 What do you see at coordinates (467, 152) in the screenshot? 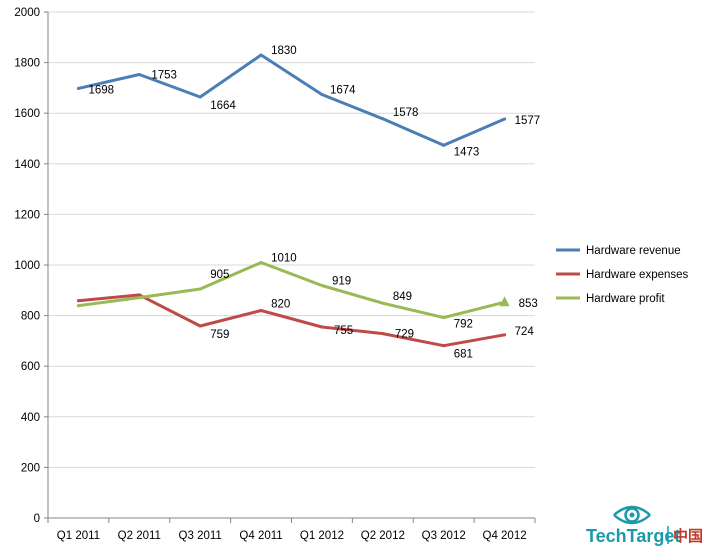
I see `data-label: 1473` at bounding box center [467, 152].